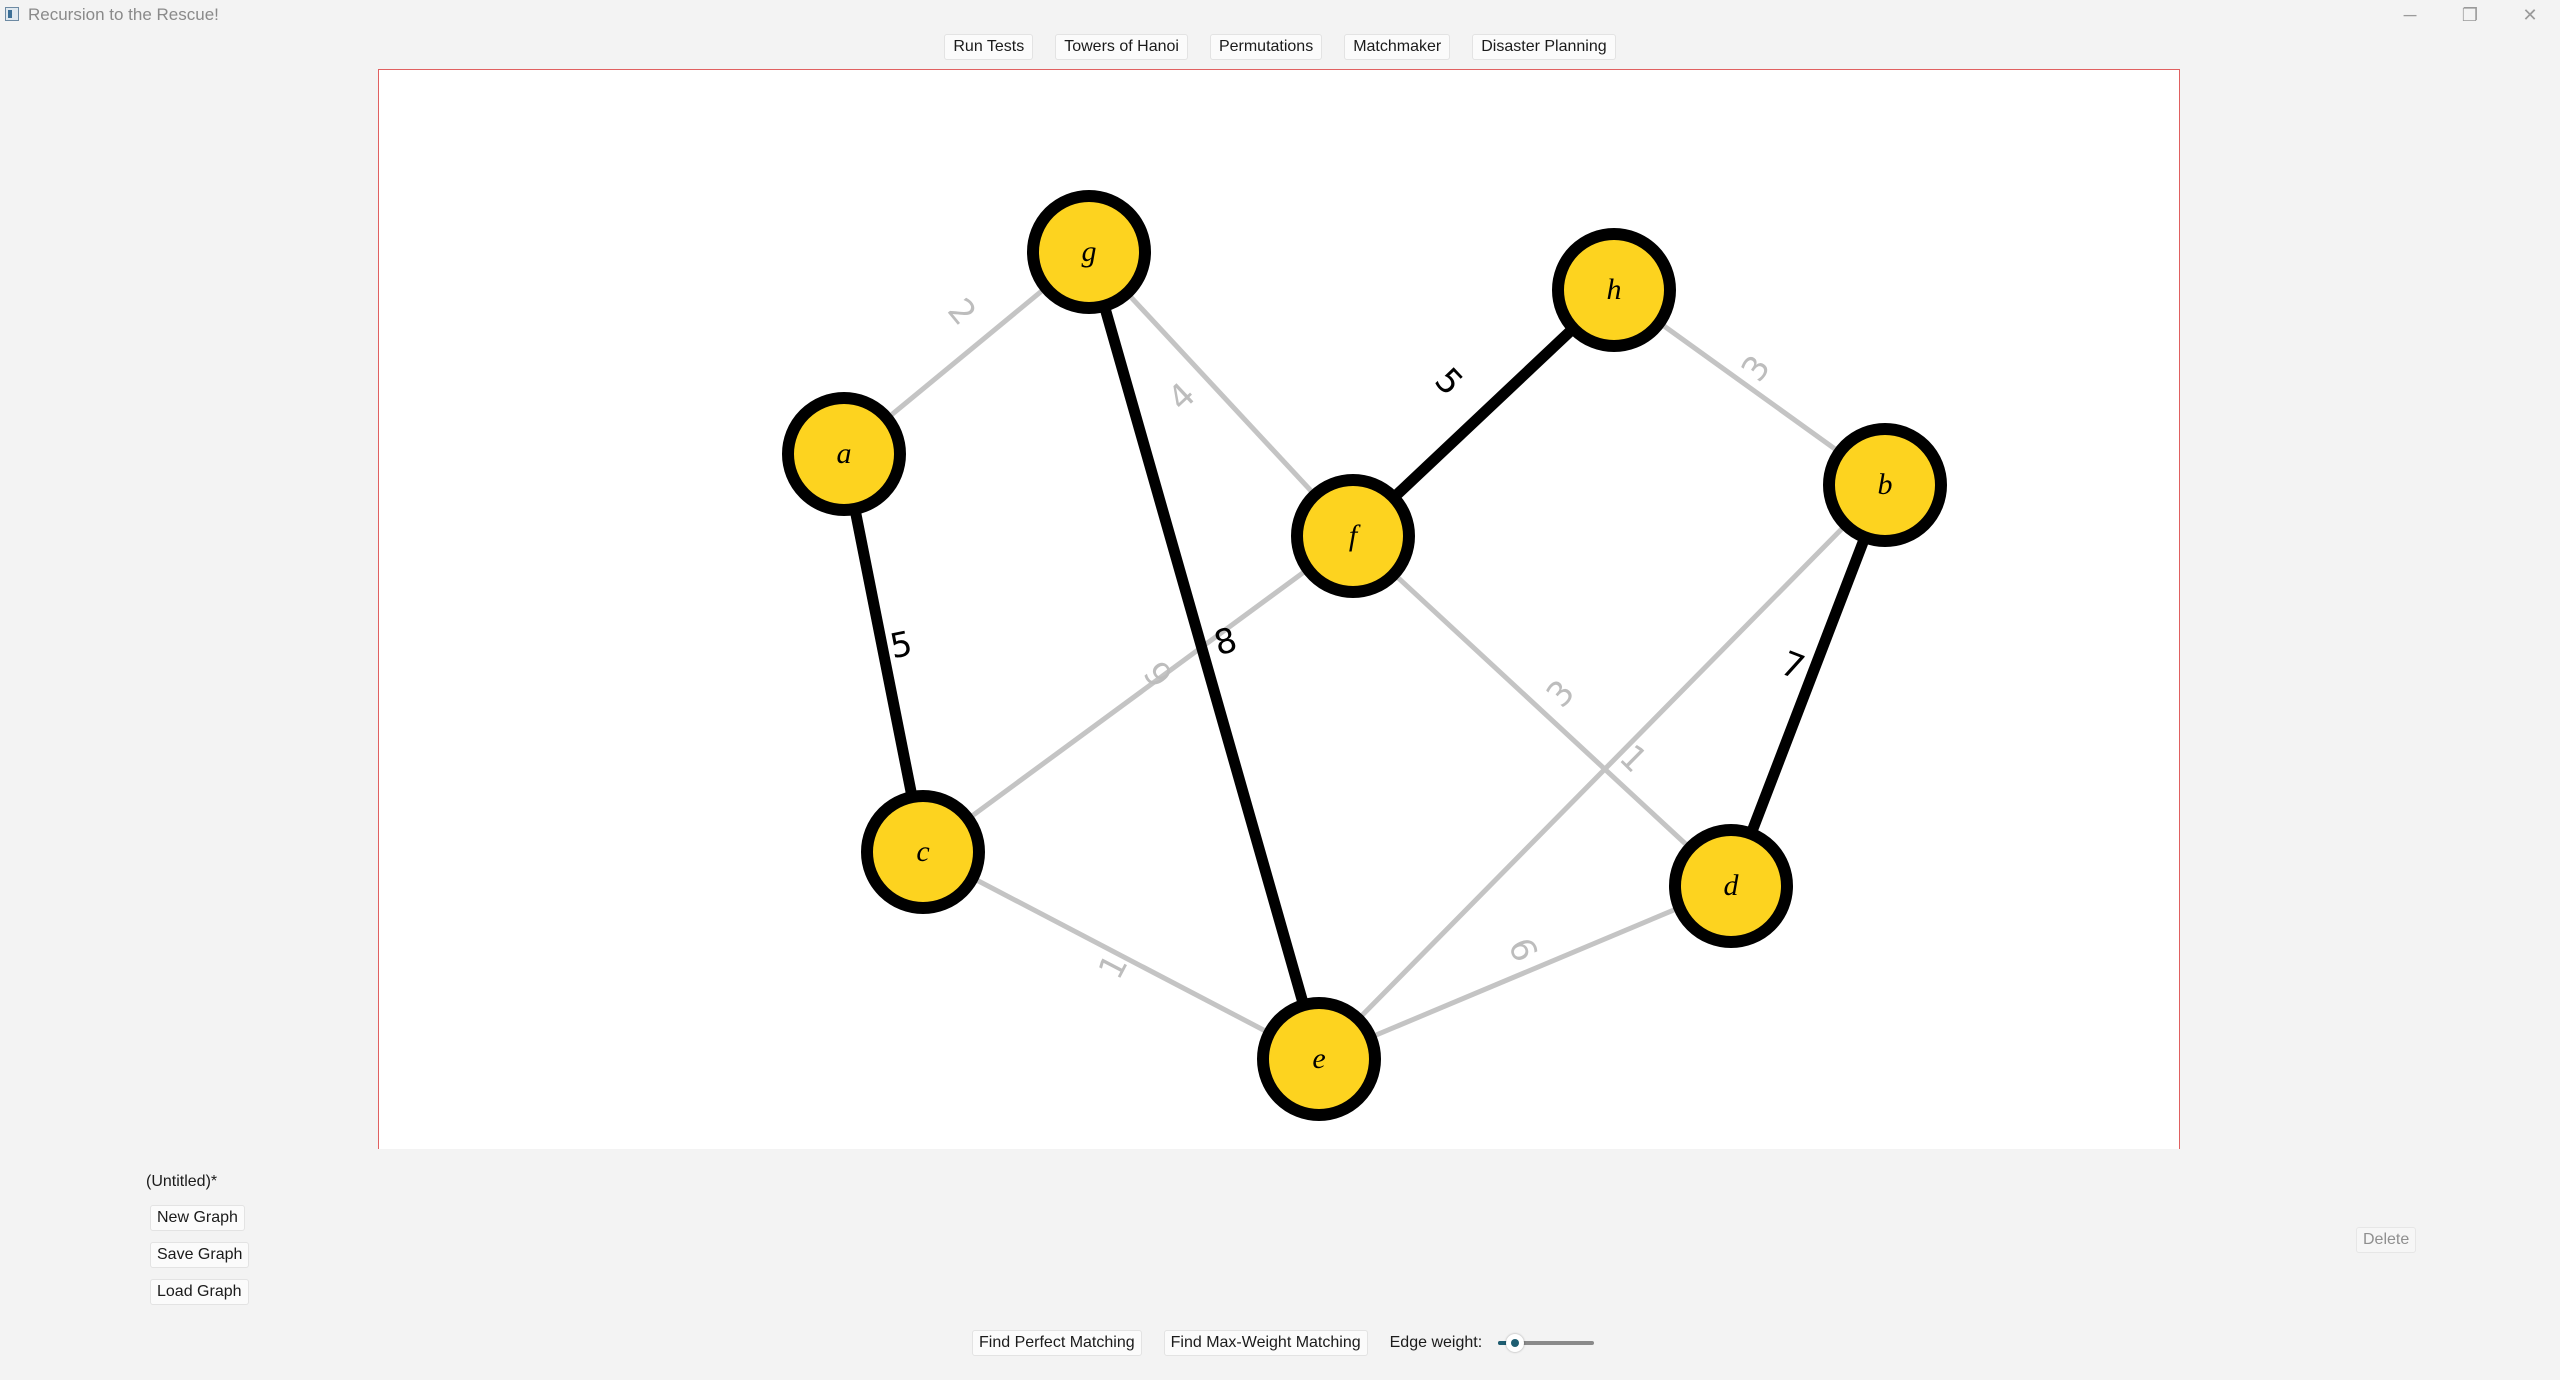 The width and height of the screenshot is (2560, 1380). What do you see at coordinates (1266, 47) in the screenshot?
I see `tab-permutations: Permutations` at bounding box center [1266, 47].